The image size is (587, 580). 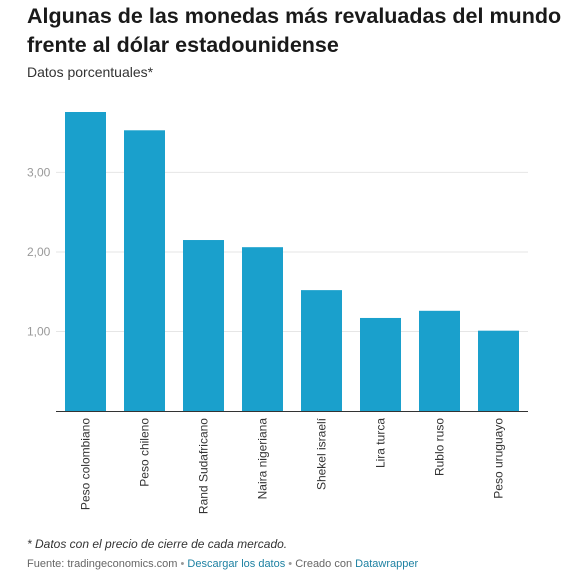 What do you see at coordinates (440, 447) in the screenshot?
I see `x-tick-label: Rublo ruso` at bounding box center [440, 447].